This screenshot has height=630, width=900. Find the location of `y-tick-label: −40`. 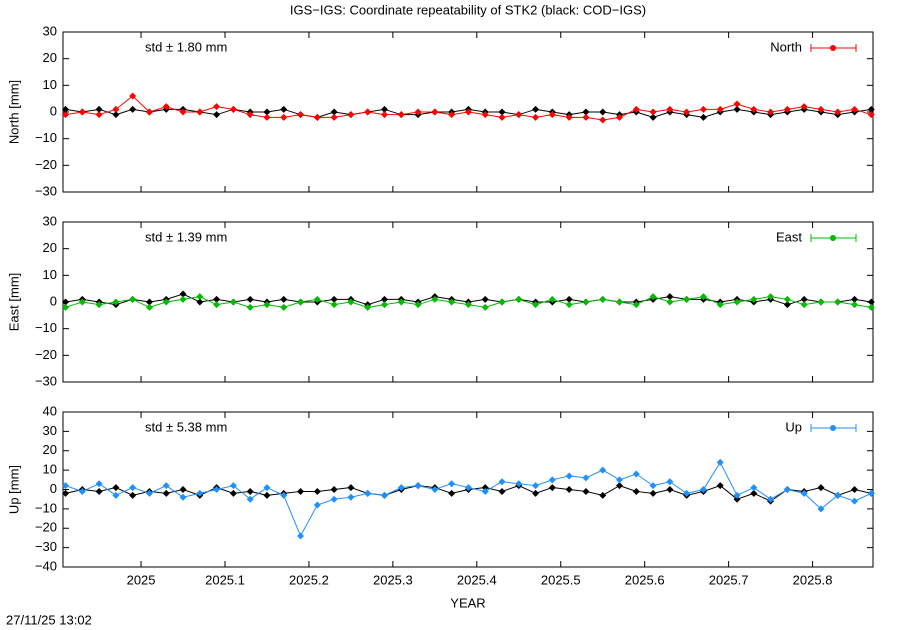

y-tick-label: −40 is located at coordinates (46, 565).